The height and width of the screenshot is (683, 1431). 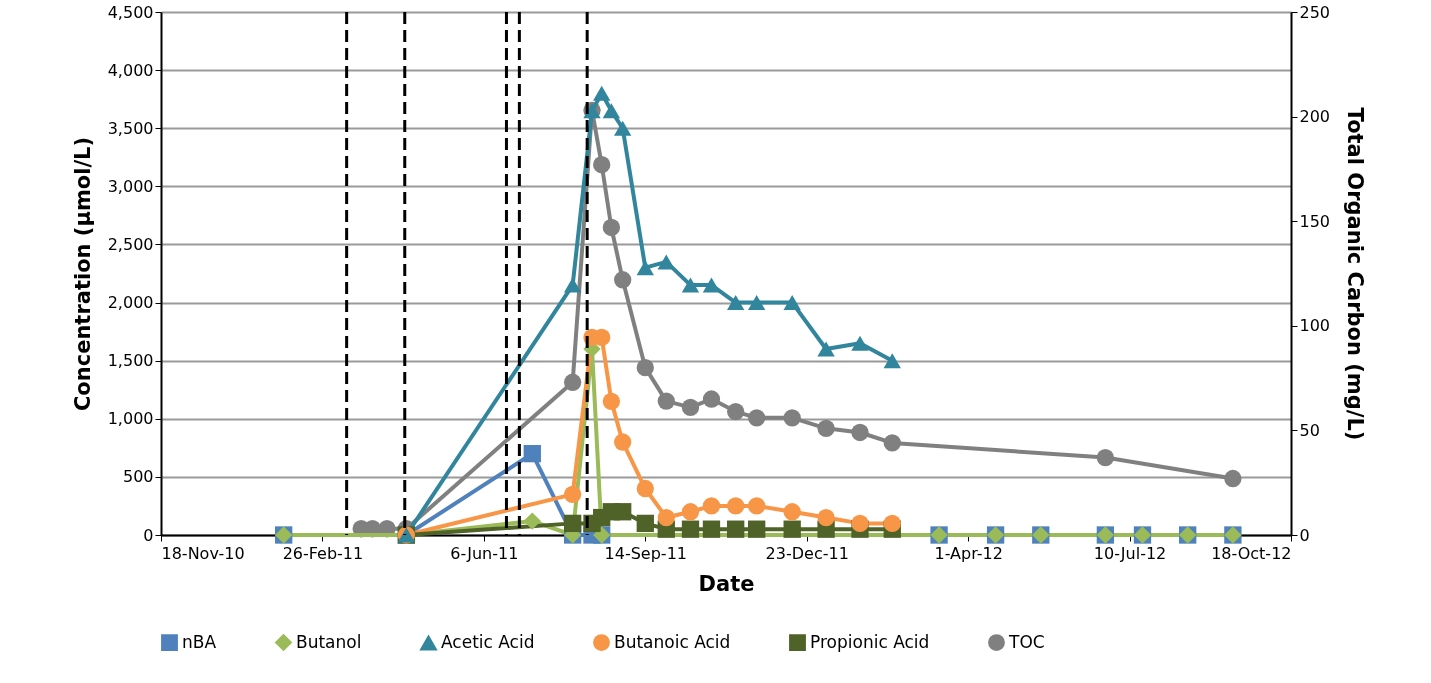 What do you see at coordinates (148, 535) in the screenshot?
I see `y-tick-label: 0` at bounding box center [148, 535].